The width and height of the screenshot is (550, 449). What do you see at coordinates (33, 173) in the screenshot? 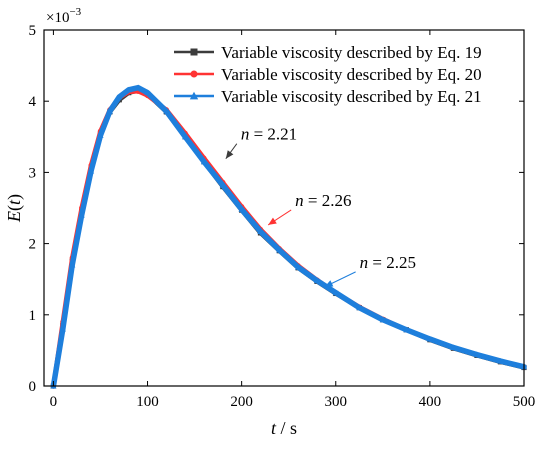
I see `y-tick-label: 3` at bounding box center [33, 173].